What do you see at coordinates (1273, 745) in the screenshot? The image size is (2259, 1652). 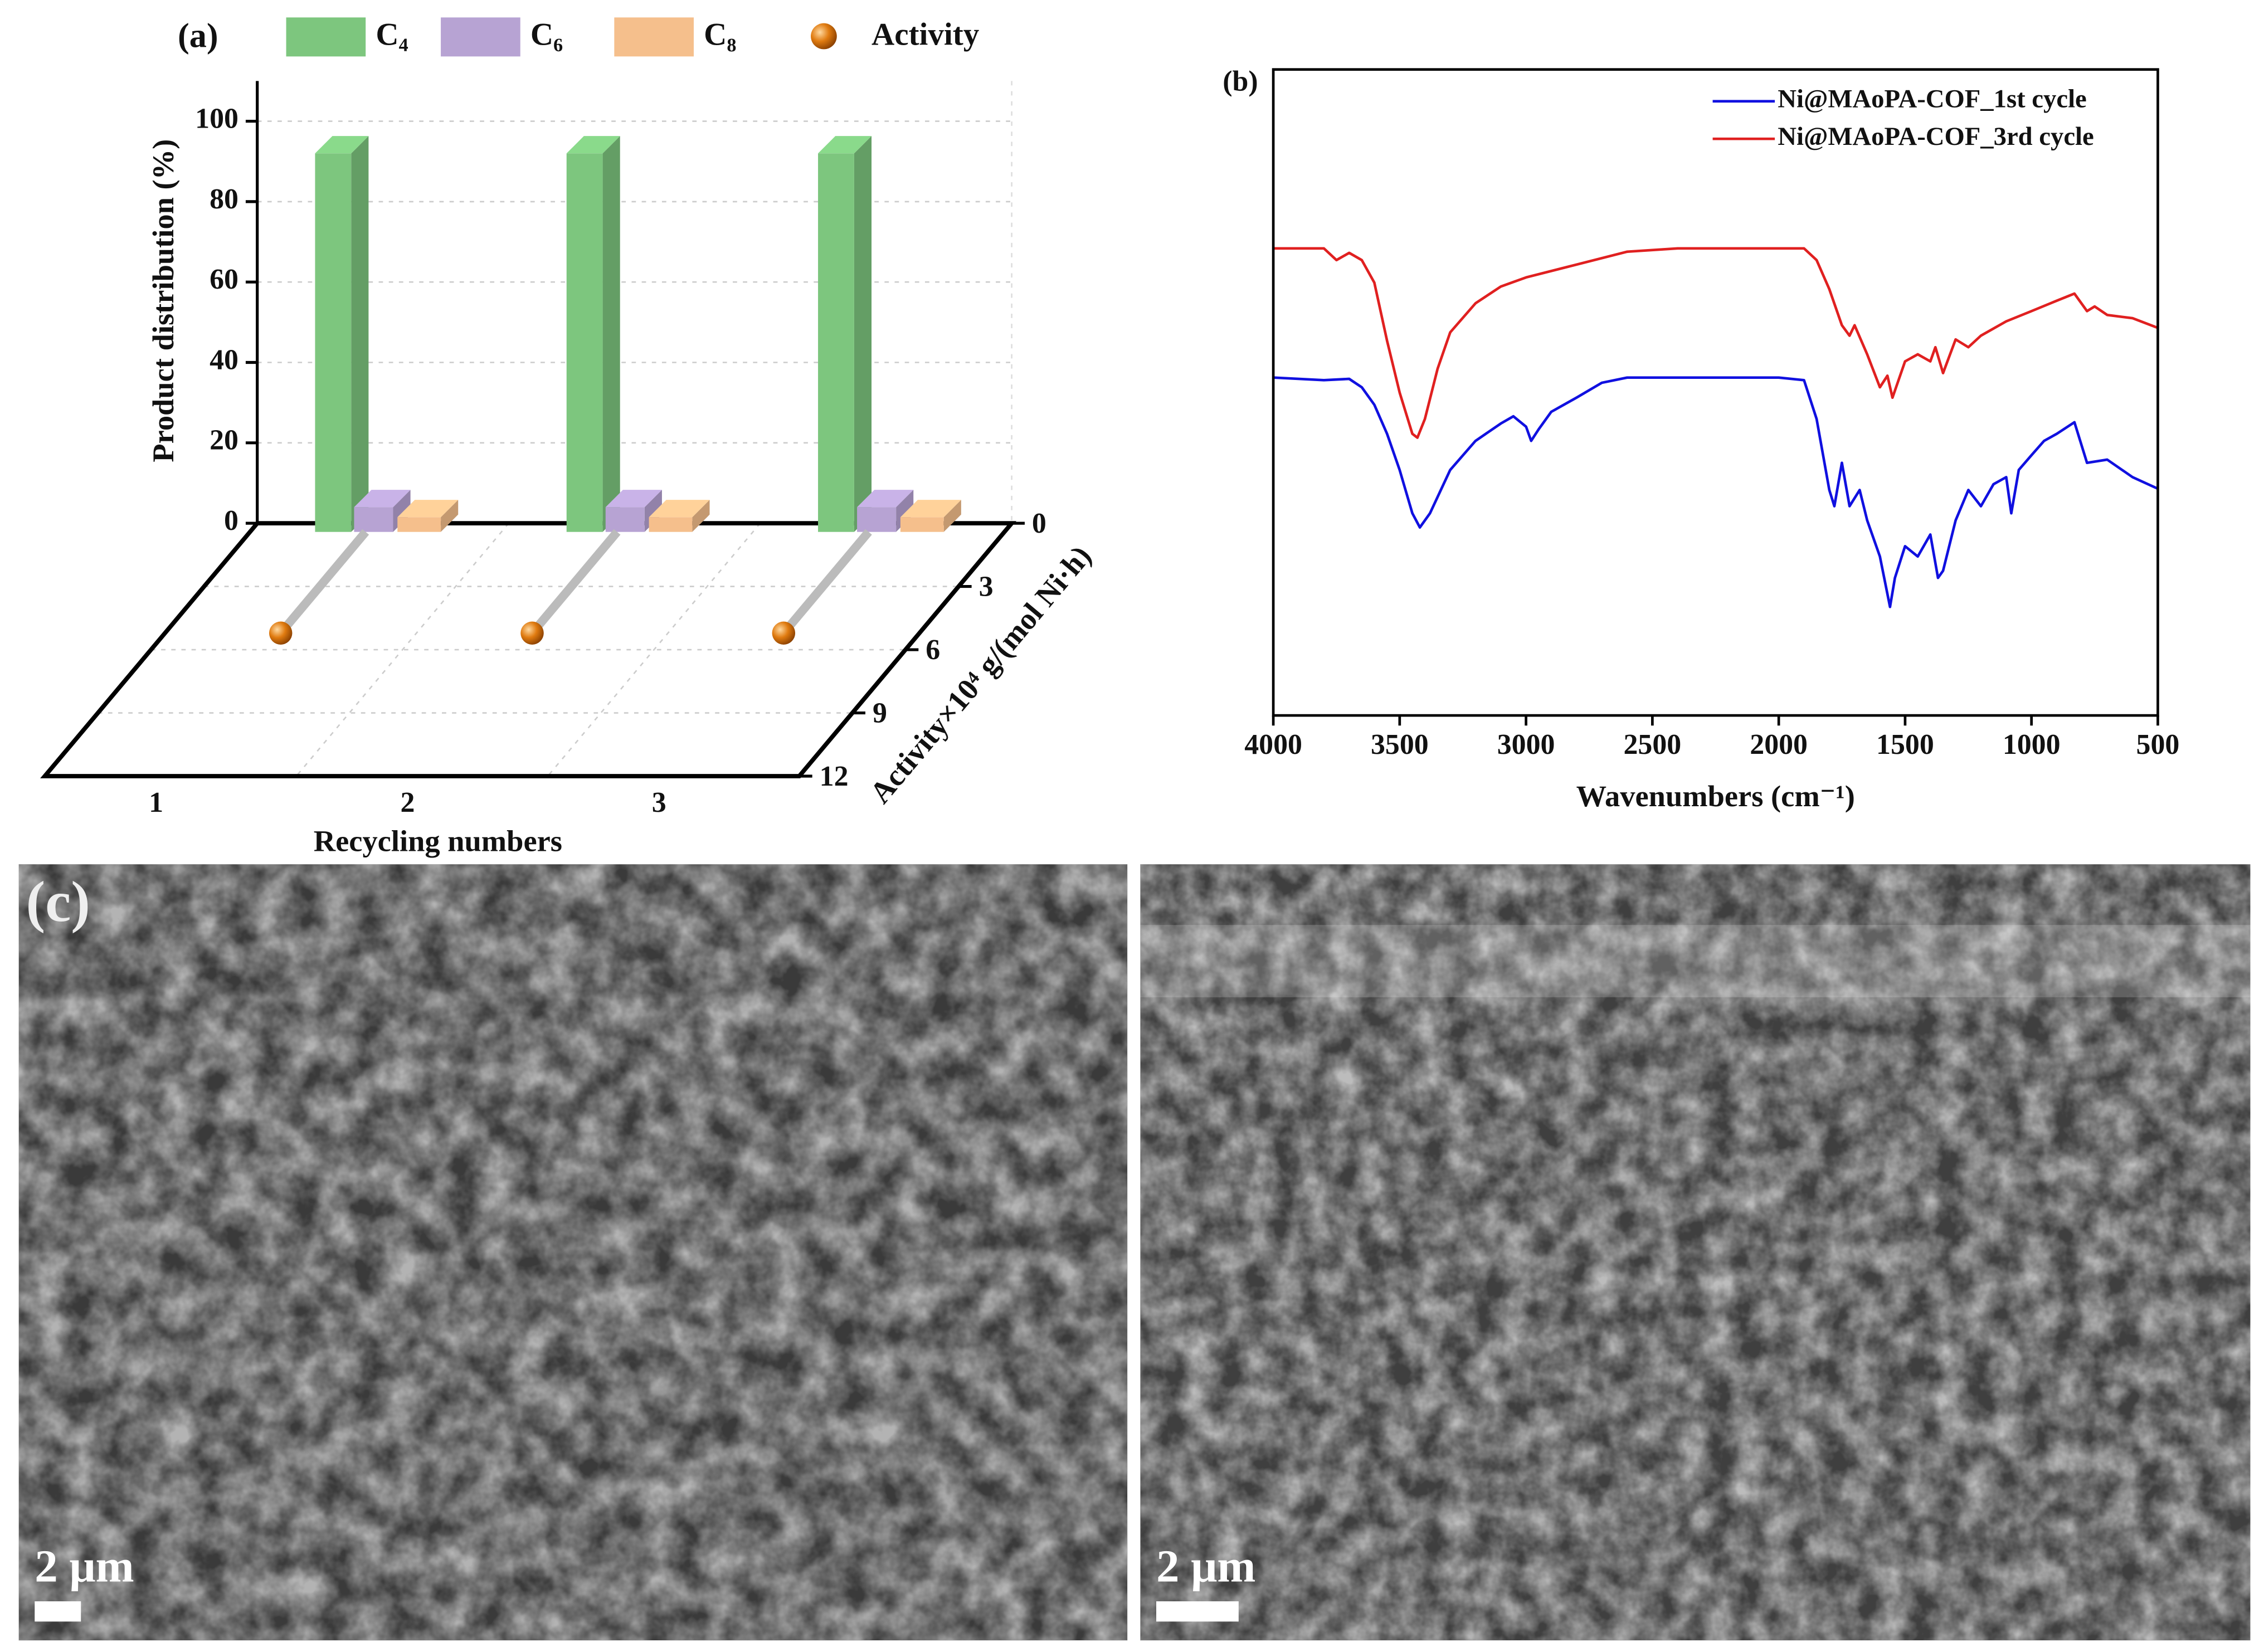 I see `x-tick-label: 4000` at bounding box center [1273, 745].